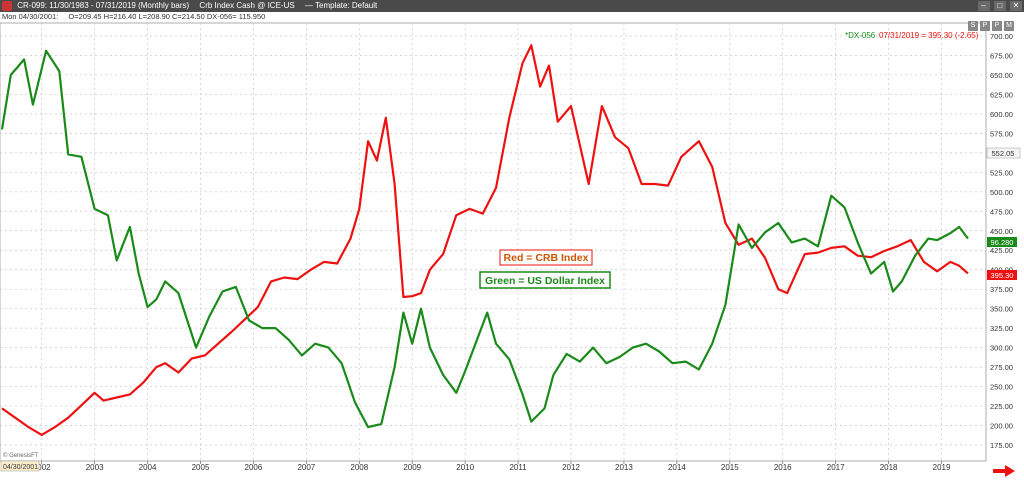 The image size is (1024, 485). What do you see at coordinates (247, 5) in the screenshot?
I see `title-instrument: Crb Index Cash @ ICE-US` at bounding box center [247, 5].